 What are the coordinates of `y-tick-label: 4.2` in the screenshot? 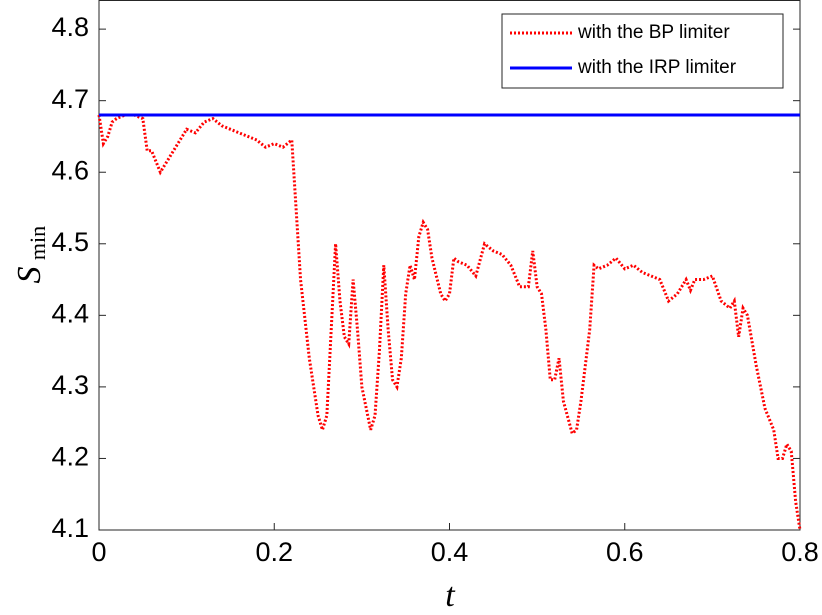 It's located at (70, 457).